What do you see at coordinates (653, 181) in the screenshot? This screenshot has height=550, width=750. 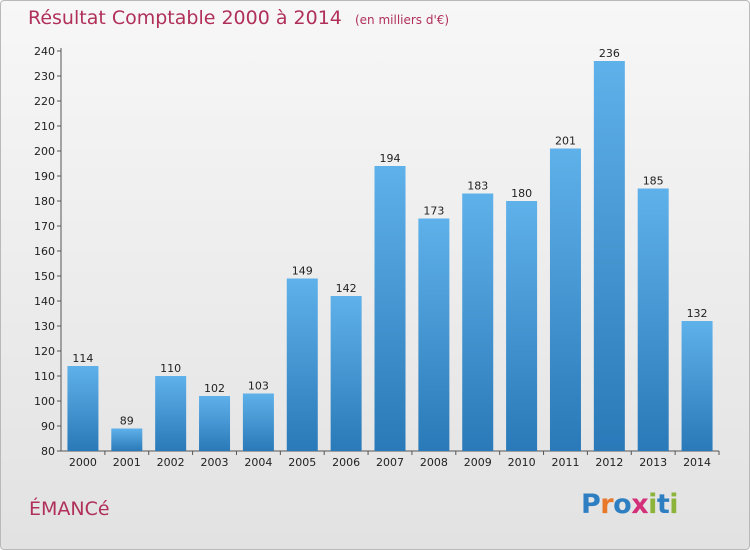 I see `bar-value-label: 185` at bounding box center [653, 181].